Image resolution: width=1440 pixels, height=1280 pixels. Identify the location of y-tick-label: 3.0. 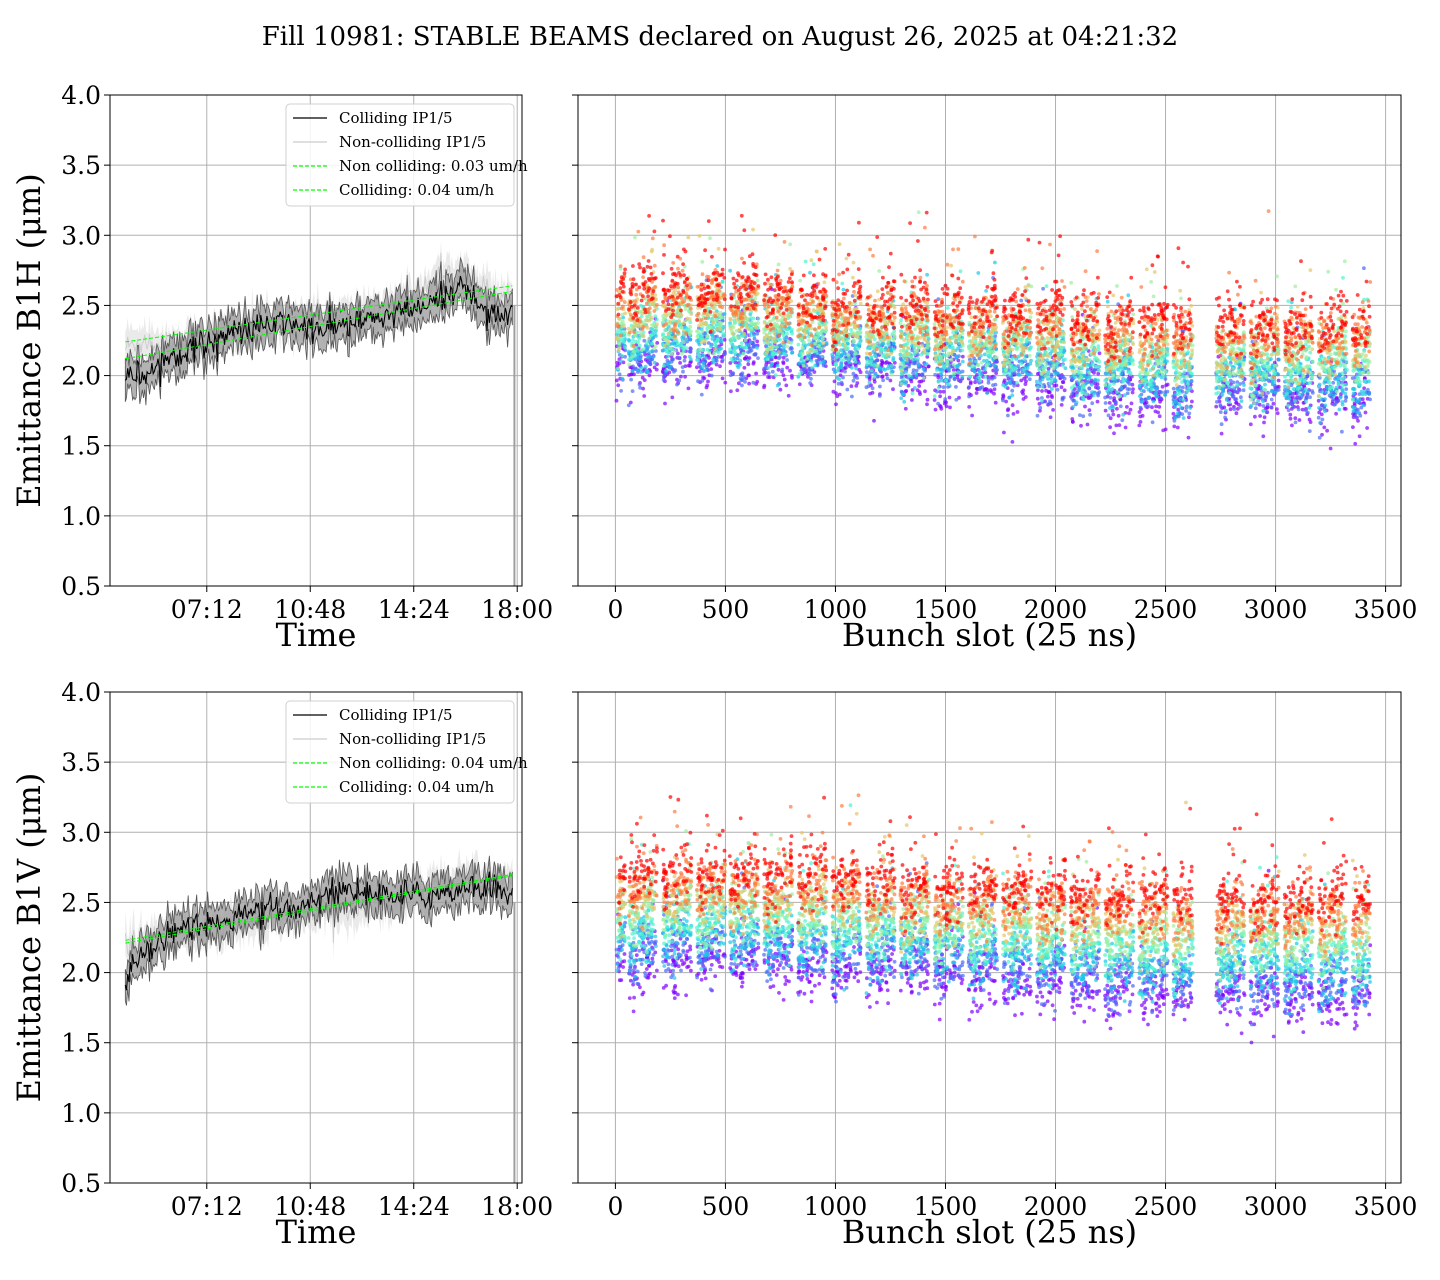
(81, 235).